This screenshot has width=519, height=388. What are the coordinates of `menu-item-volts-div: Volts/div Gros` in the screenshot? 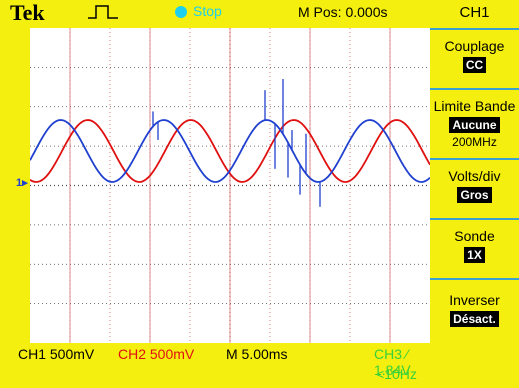 It's located at (474, 189).